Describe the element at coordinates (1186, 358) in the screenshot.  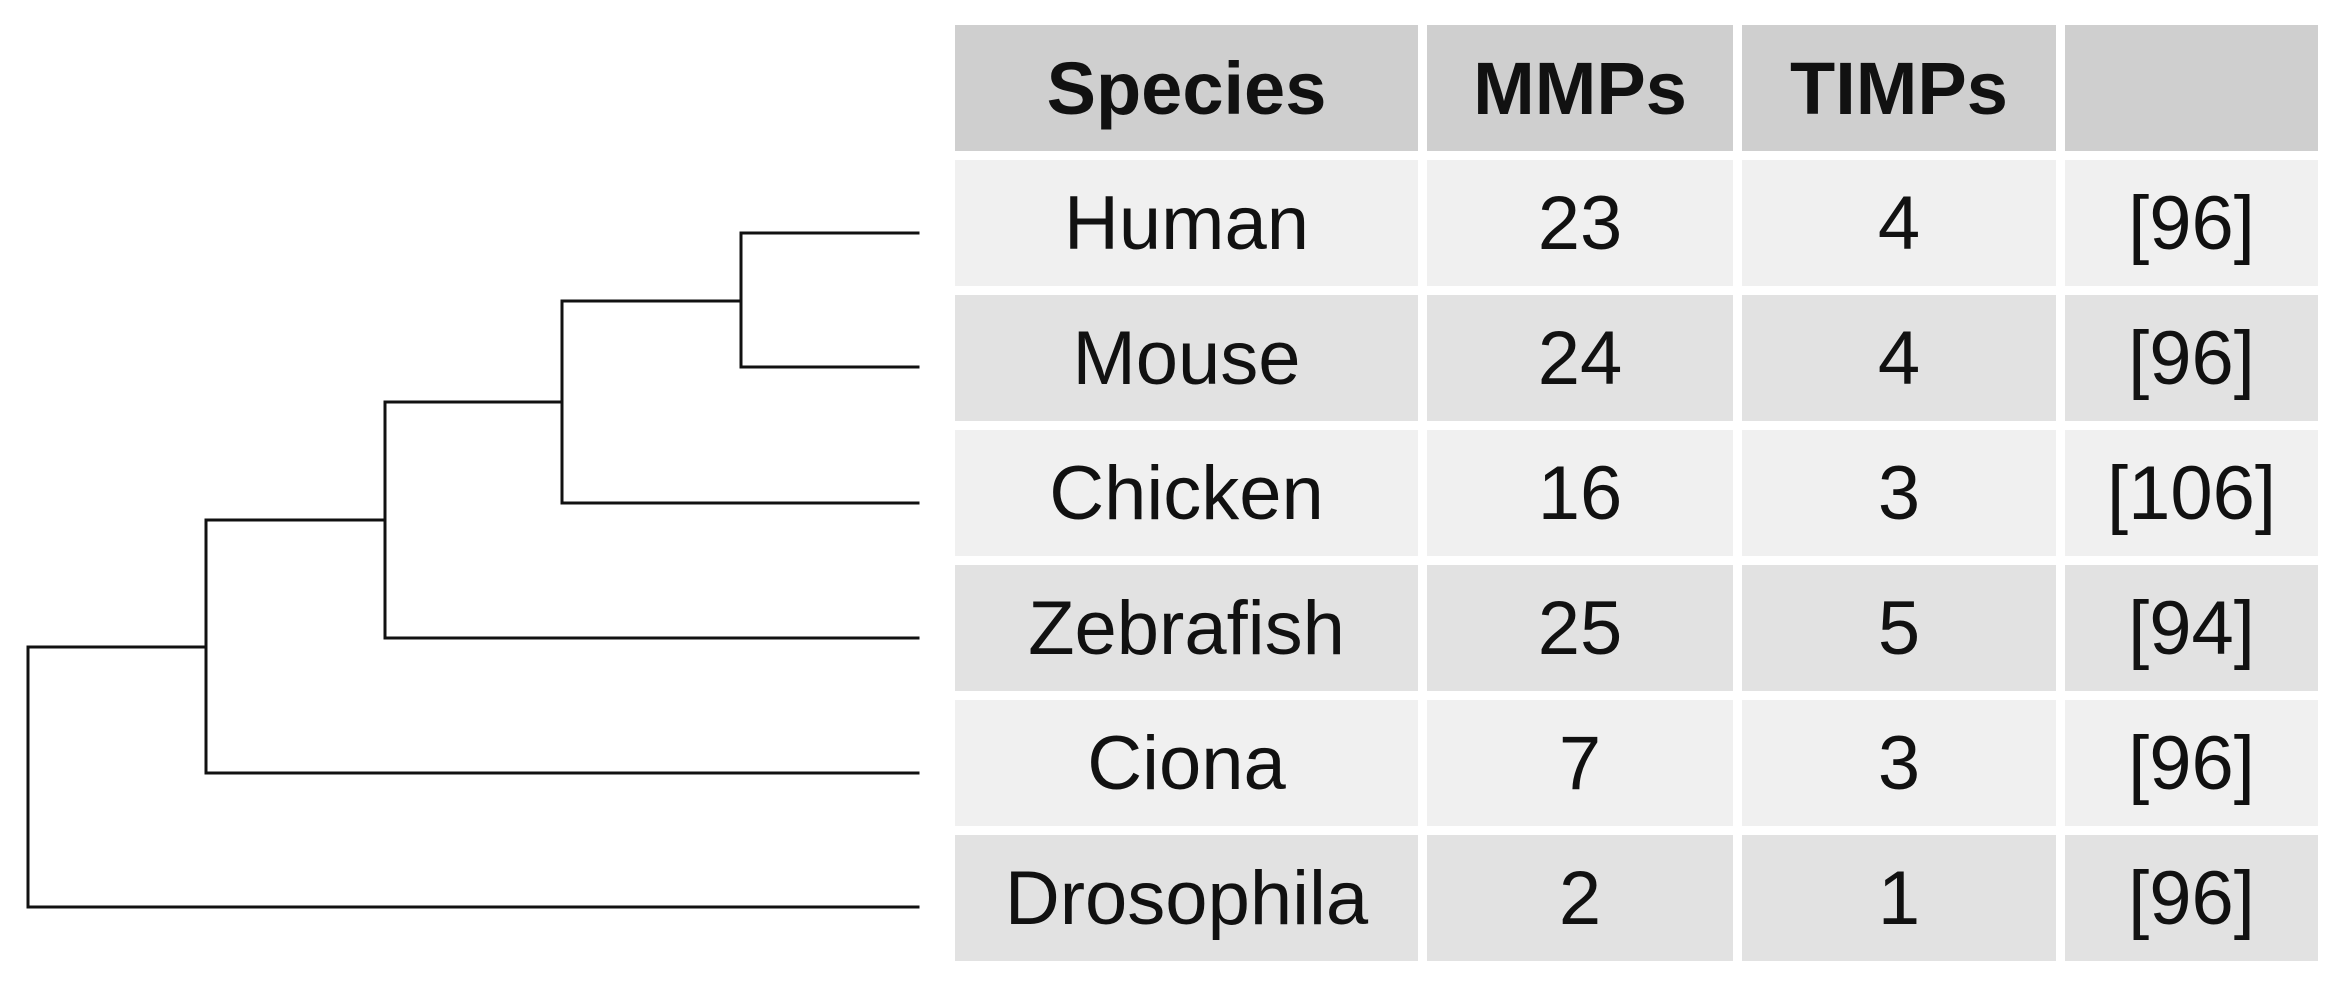
I see `cell-species: Mouse` at that location.